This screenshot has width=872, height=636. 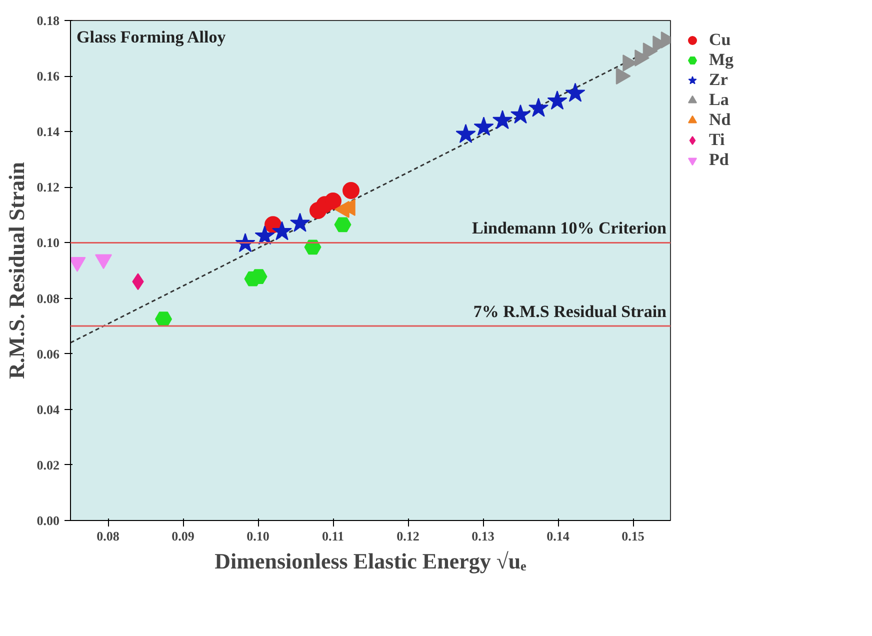 What do you see at coordinates (370, 561) in the screenshot?
I see `x-axis-title: Dimensionless Elastic Energy √uₑ` at bounding box center [370, 561].